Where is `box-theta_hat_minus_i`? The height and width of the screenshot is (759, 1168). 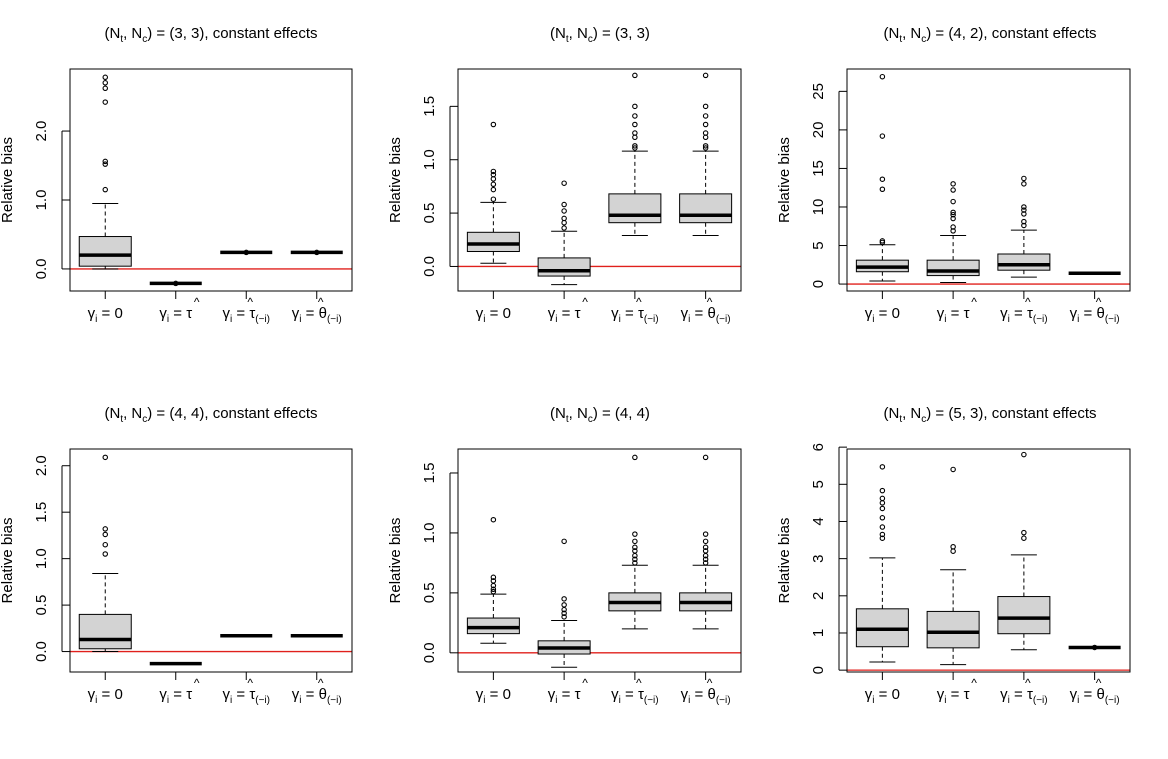 box-theta_hat_minus_i is located at coordinates (706, 154).